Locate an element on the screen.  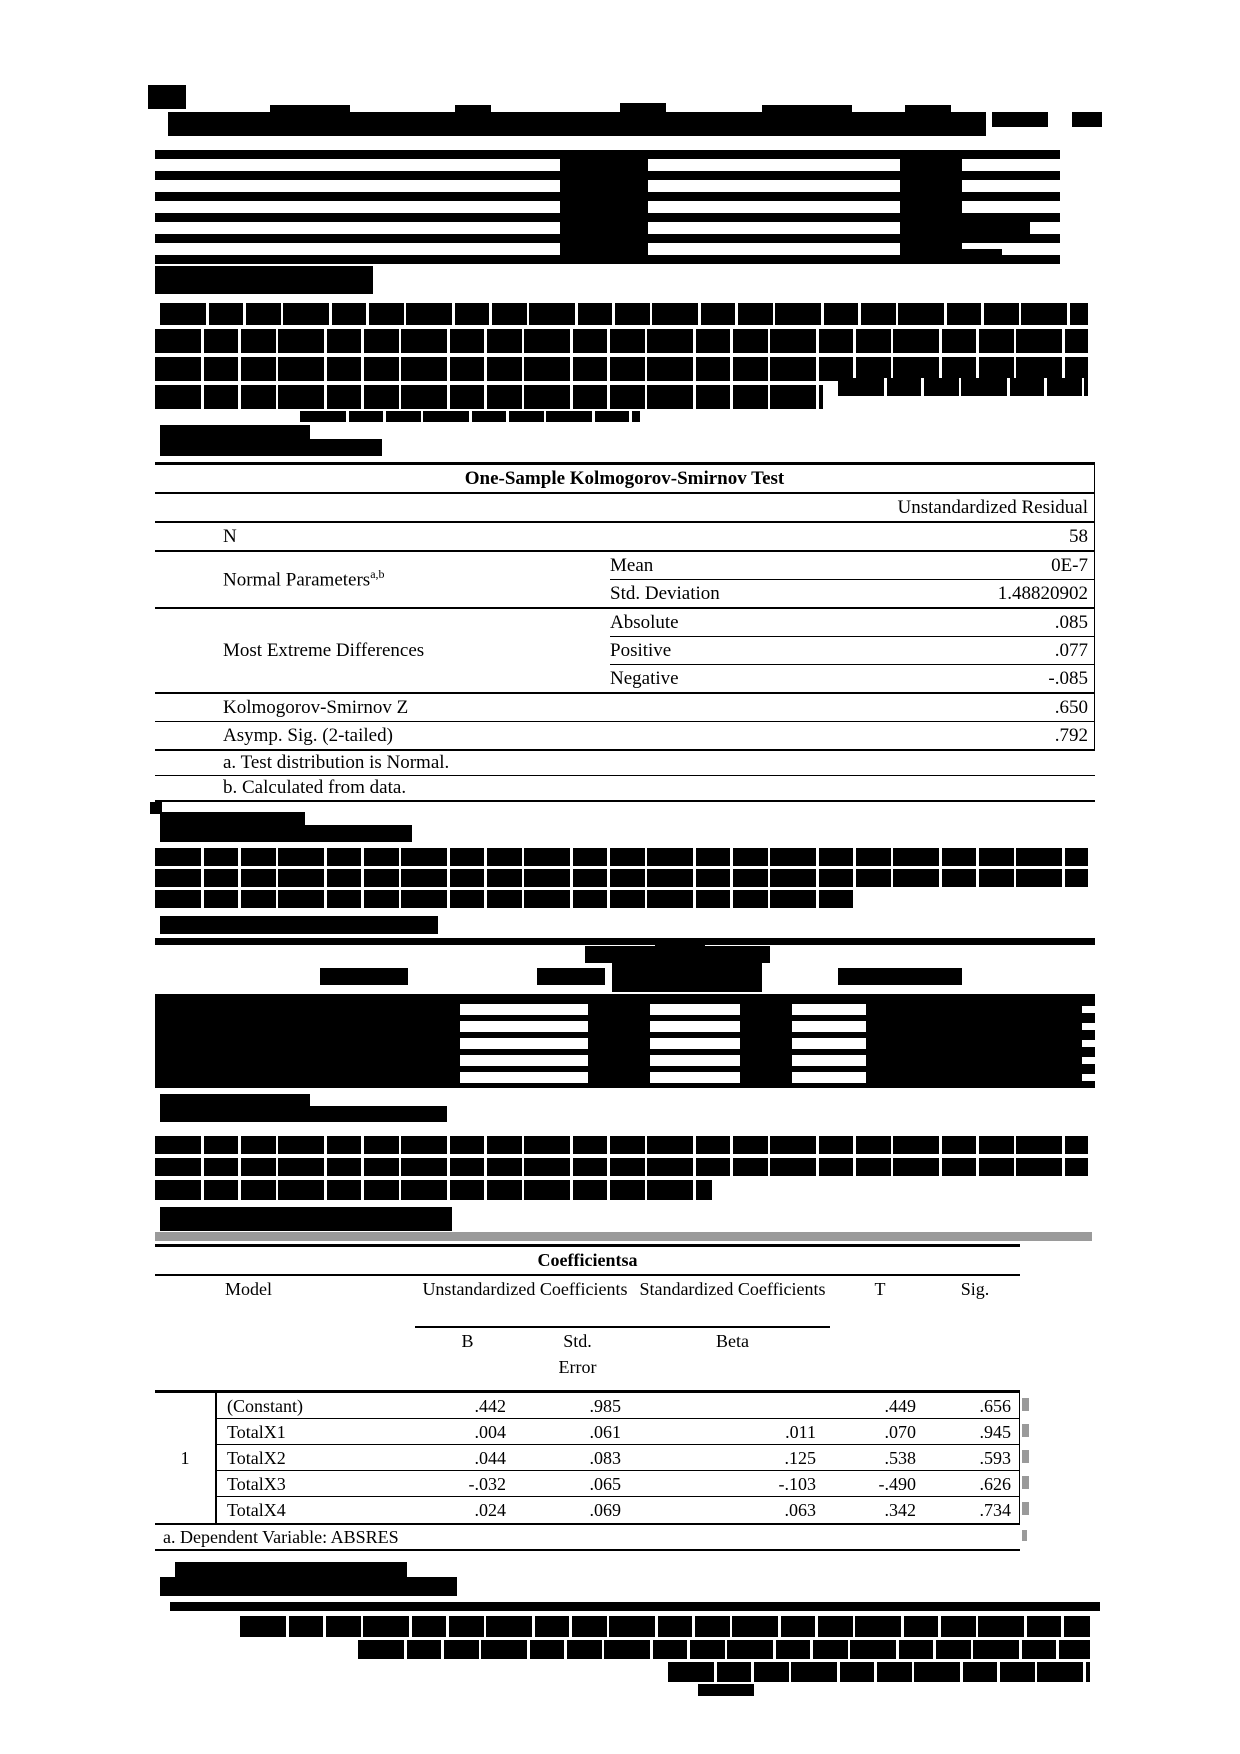
coef-std-error: .069 is located at coordinates (605, 1510).